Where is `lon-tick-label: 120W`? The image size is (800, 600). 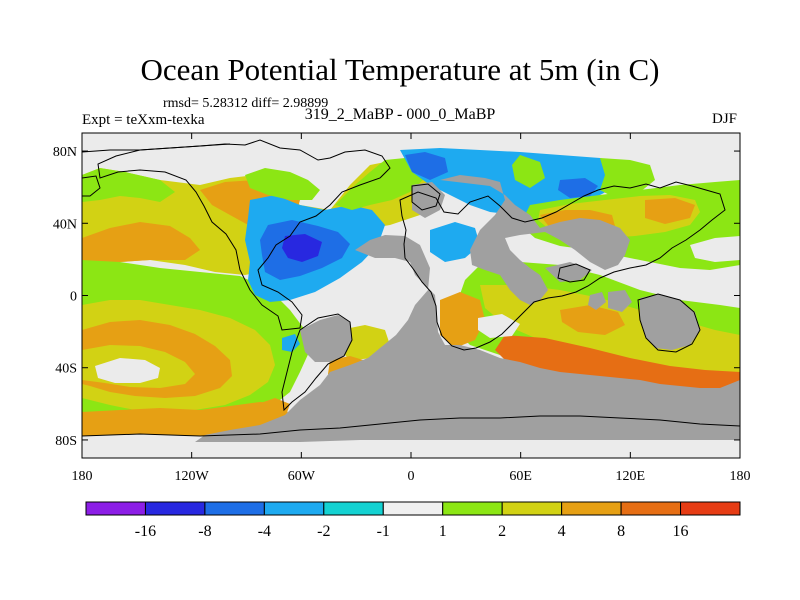 lon-tick-label: 120W is located at coordinates (192, 476).